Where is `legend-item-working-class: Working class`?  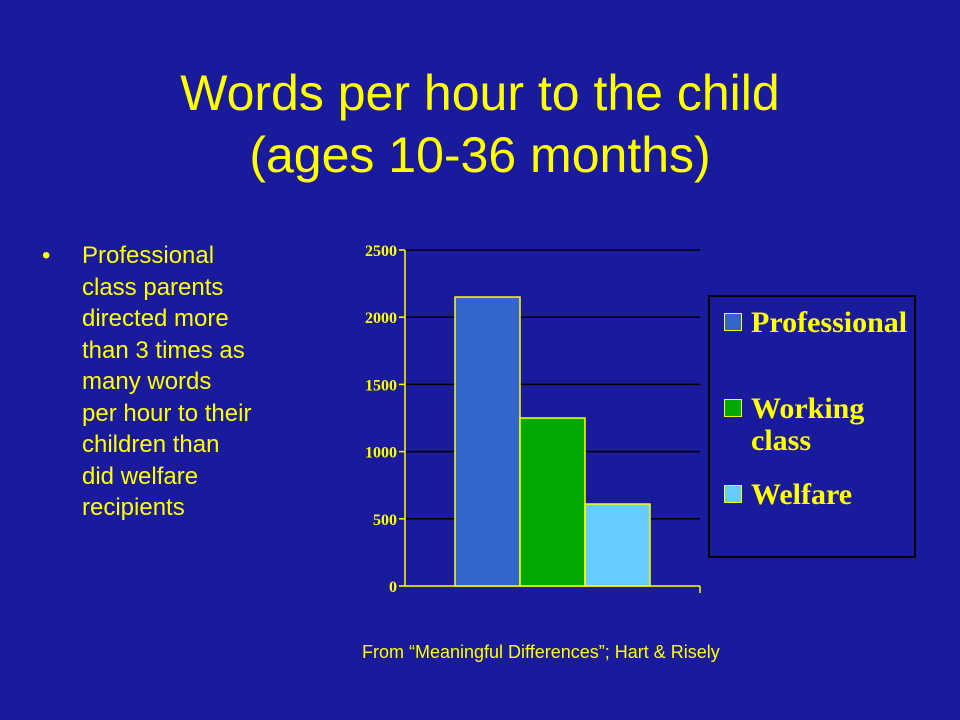 legend-item-working-class: Working class is located at coordinates (794, 425).